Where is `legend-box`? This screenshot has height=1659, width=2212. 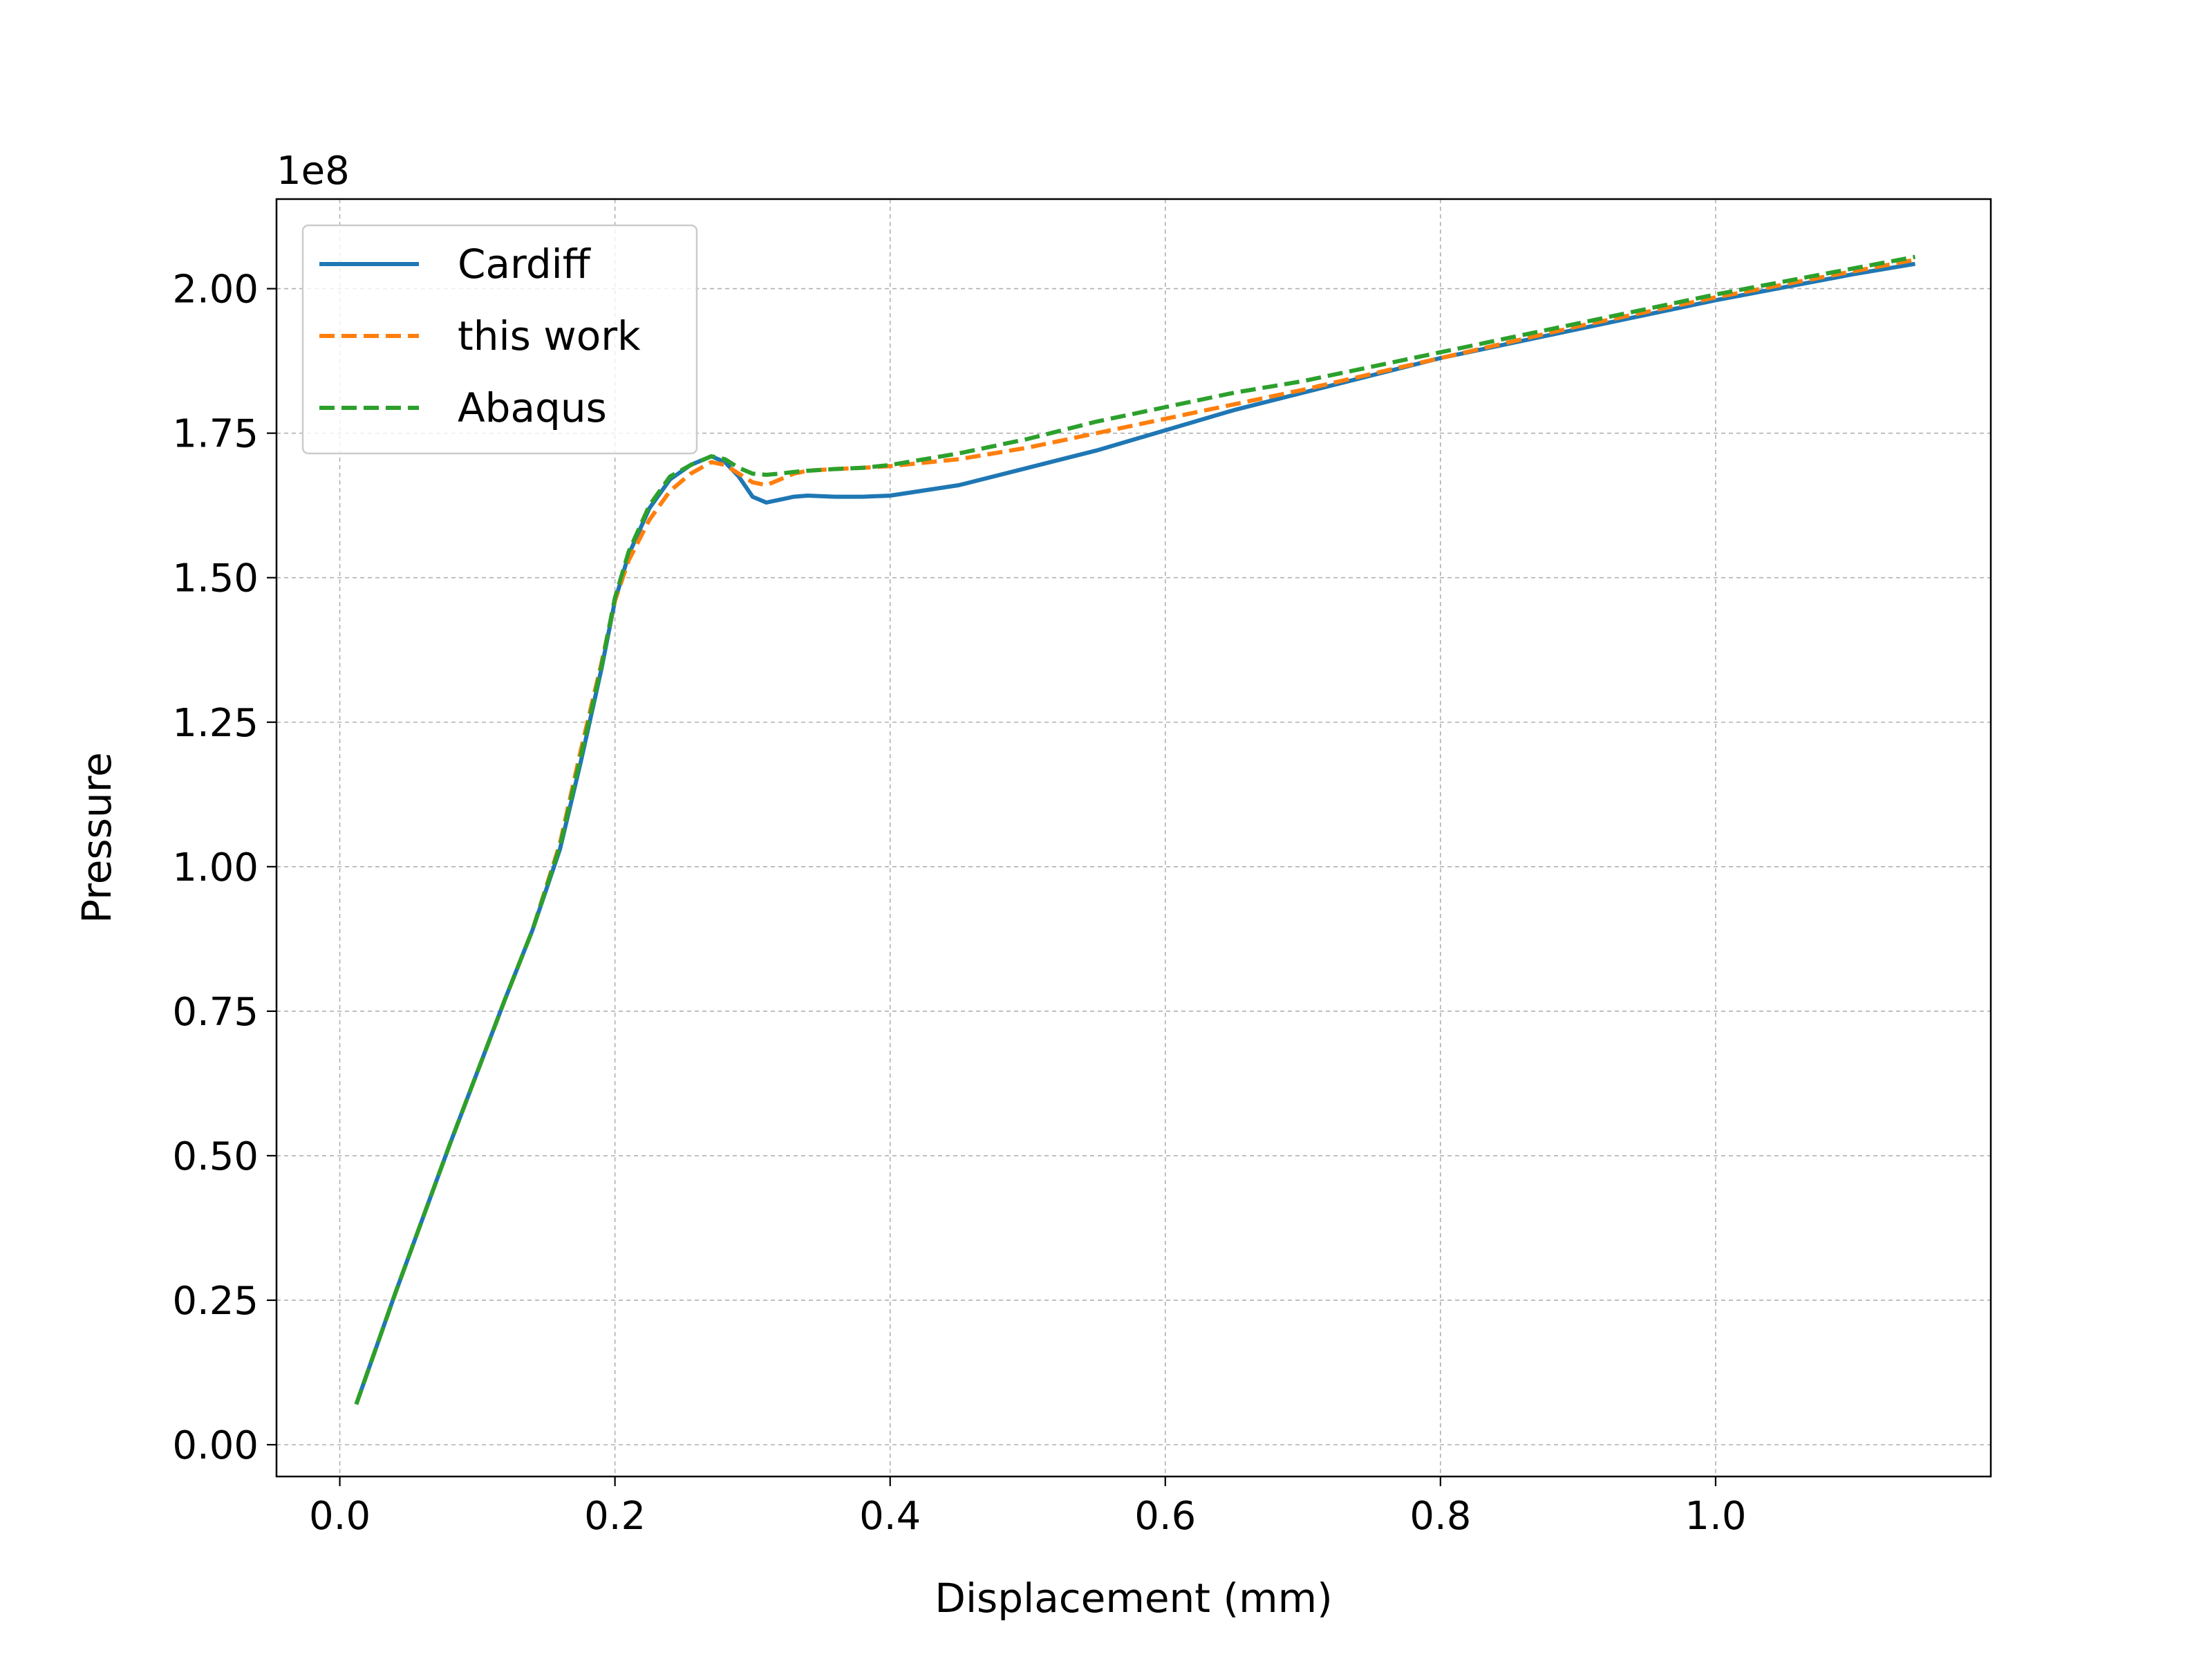
legend-box is located at coordinates (500, 339).